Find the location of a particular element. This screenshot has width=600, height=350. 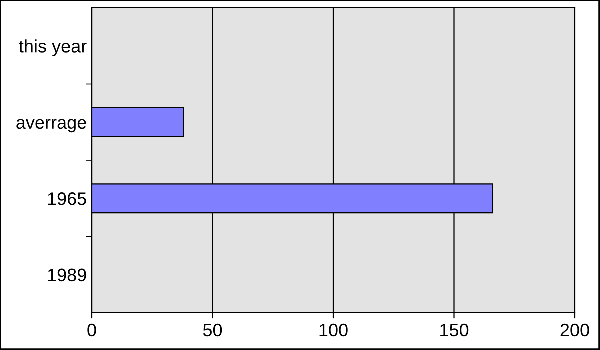

y-tick-label: 1965 is located at coordinates (67, 199).